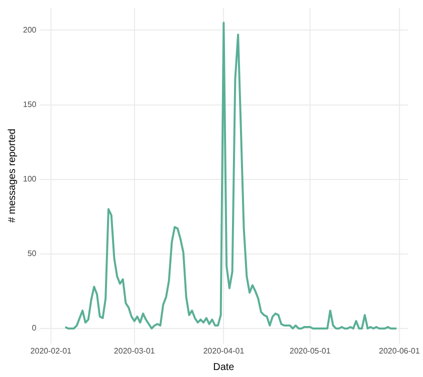 Image resolution: width=423 pixels, height=377 pixels. I want to click on x-tick-label: 2020-06-01, so click(399, 351).